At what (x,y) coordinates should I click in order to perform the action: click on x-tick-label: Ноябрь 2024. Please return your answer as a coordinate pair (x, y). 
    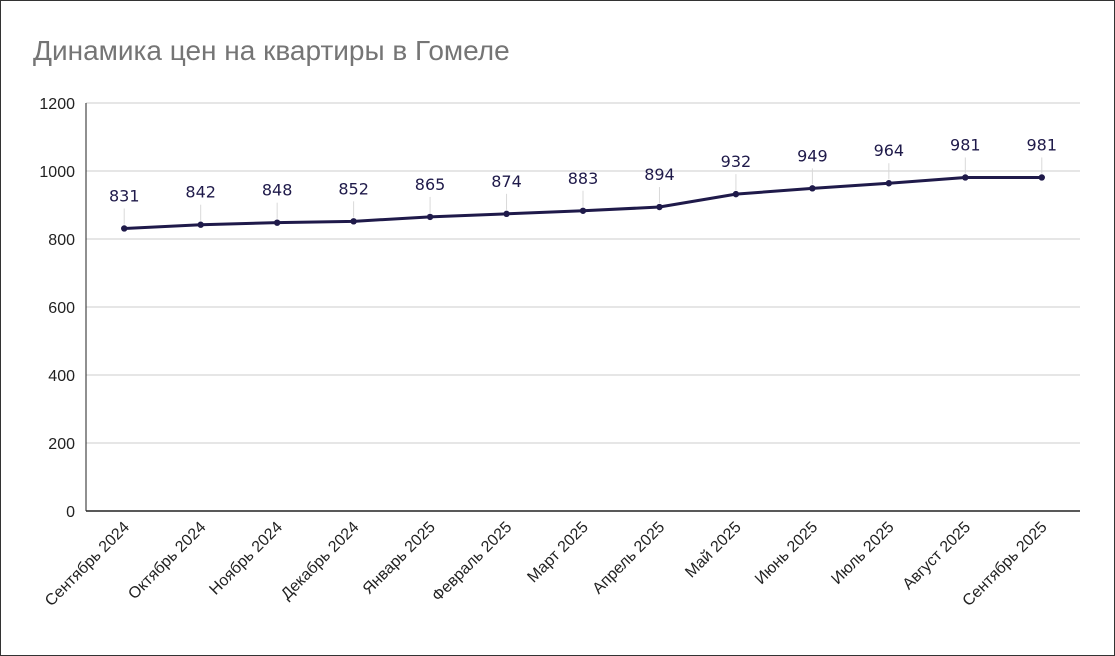
    Looking at the image, I should click on (246, 559).